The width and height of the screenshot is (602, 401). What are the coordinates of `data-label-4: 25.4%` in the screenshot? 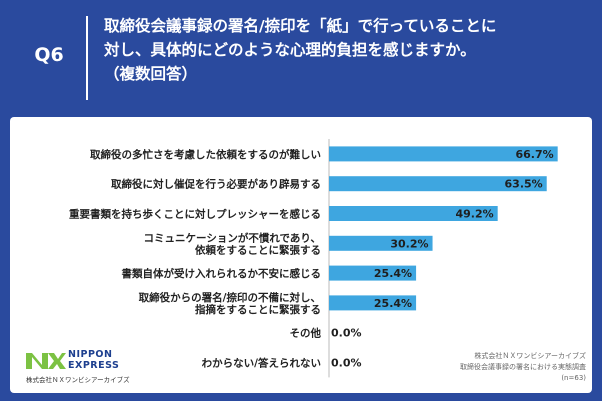 It's located at (393, 273).